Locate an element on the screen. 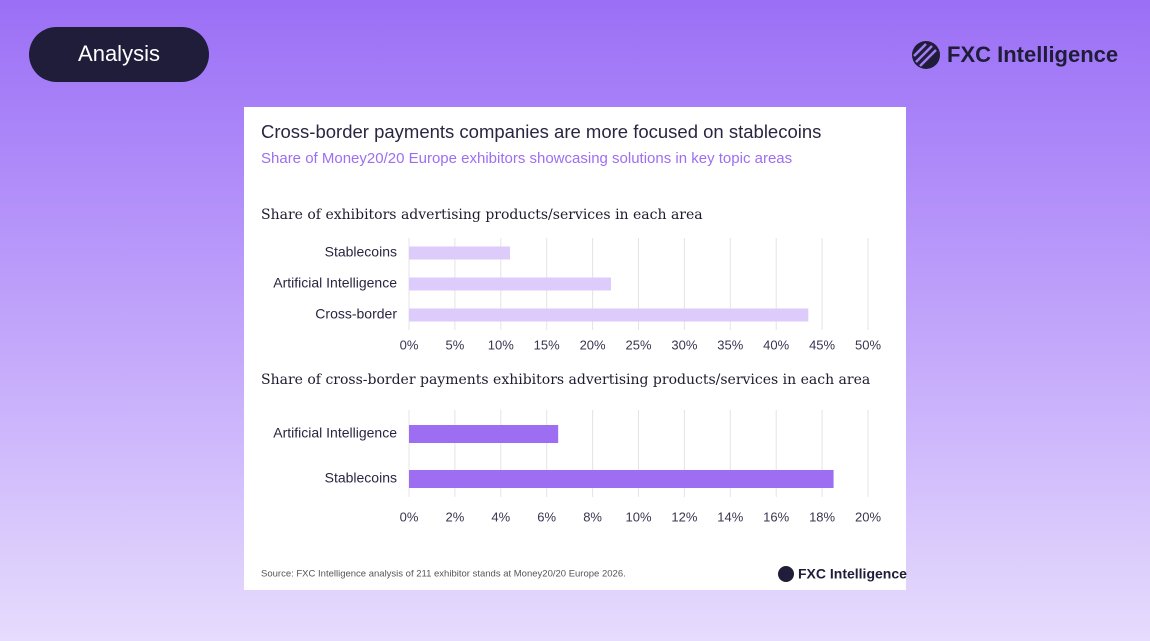 The width and height of the screenshot is (1150, 641). badge is located at coordinates (119, 54).